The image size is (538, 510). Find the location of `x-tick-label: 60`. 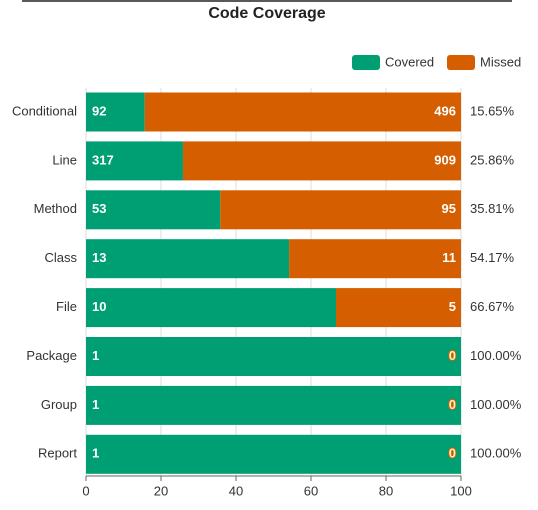

x-tick-label: 60 is located at coordinates (311, 490).